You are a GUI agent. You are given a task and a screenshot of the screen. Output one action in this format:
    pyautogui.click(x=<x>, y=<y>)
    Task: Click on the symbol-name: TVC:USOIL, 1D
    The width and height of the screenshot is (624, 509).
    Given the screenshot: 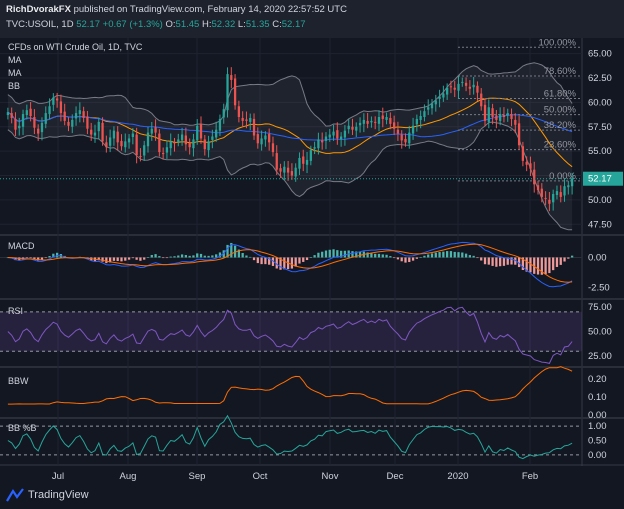 What is the action you would take?
    pyautogui.click(x=40, y=24)
    